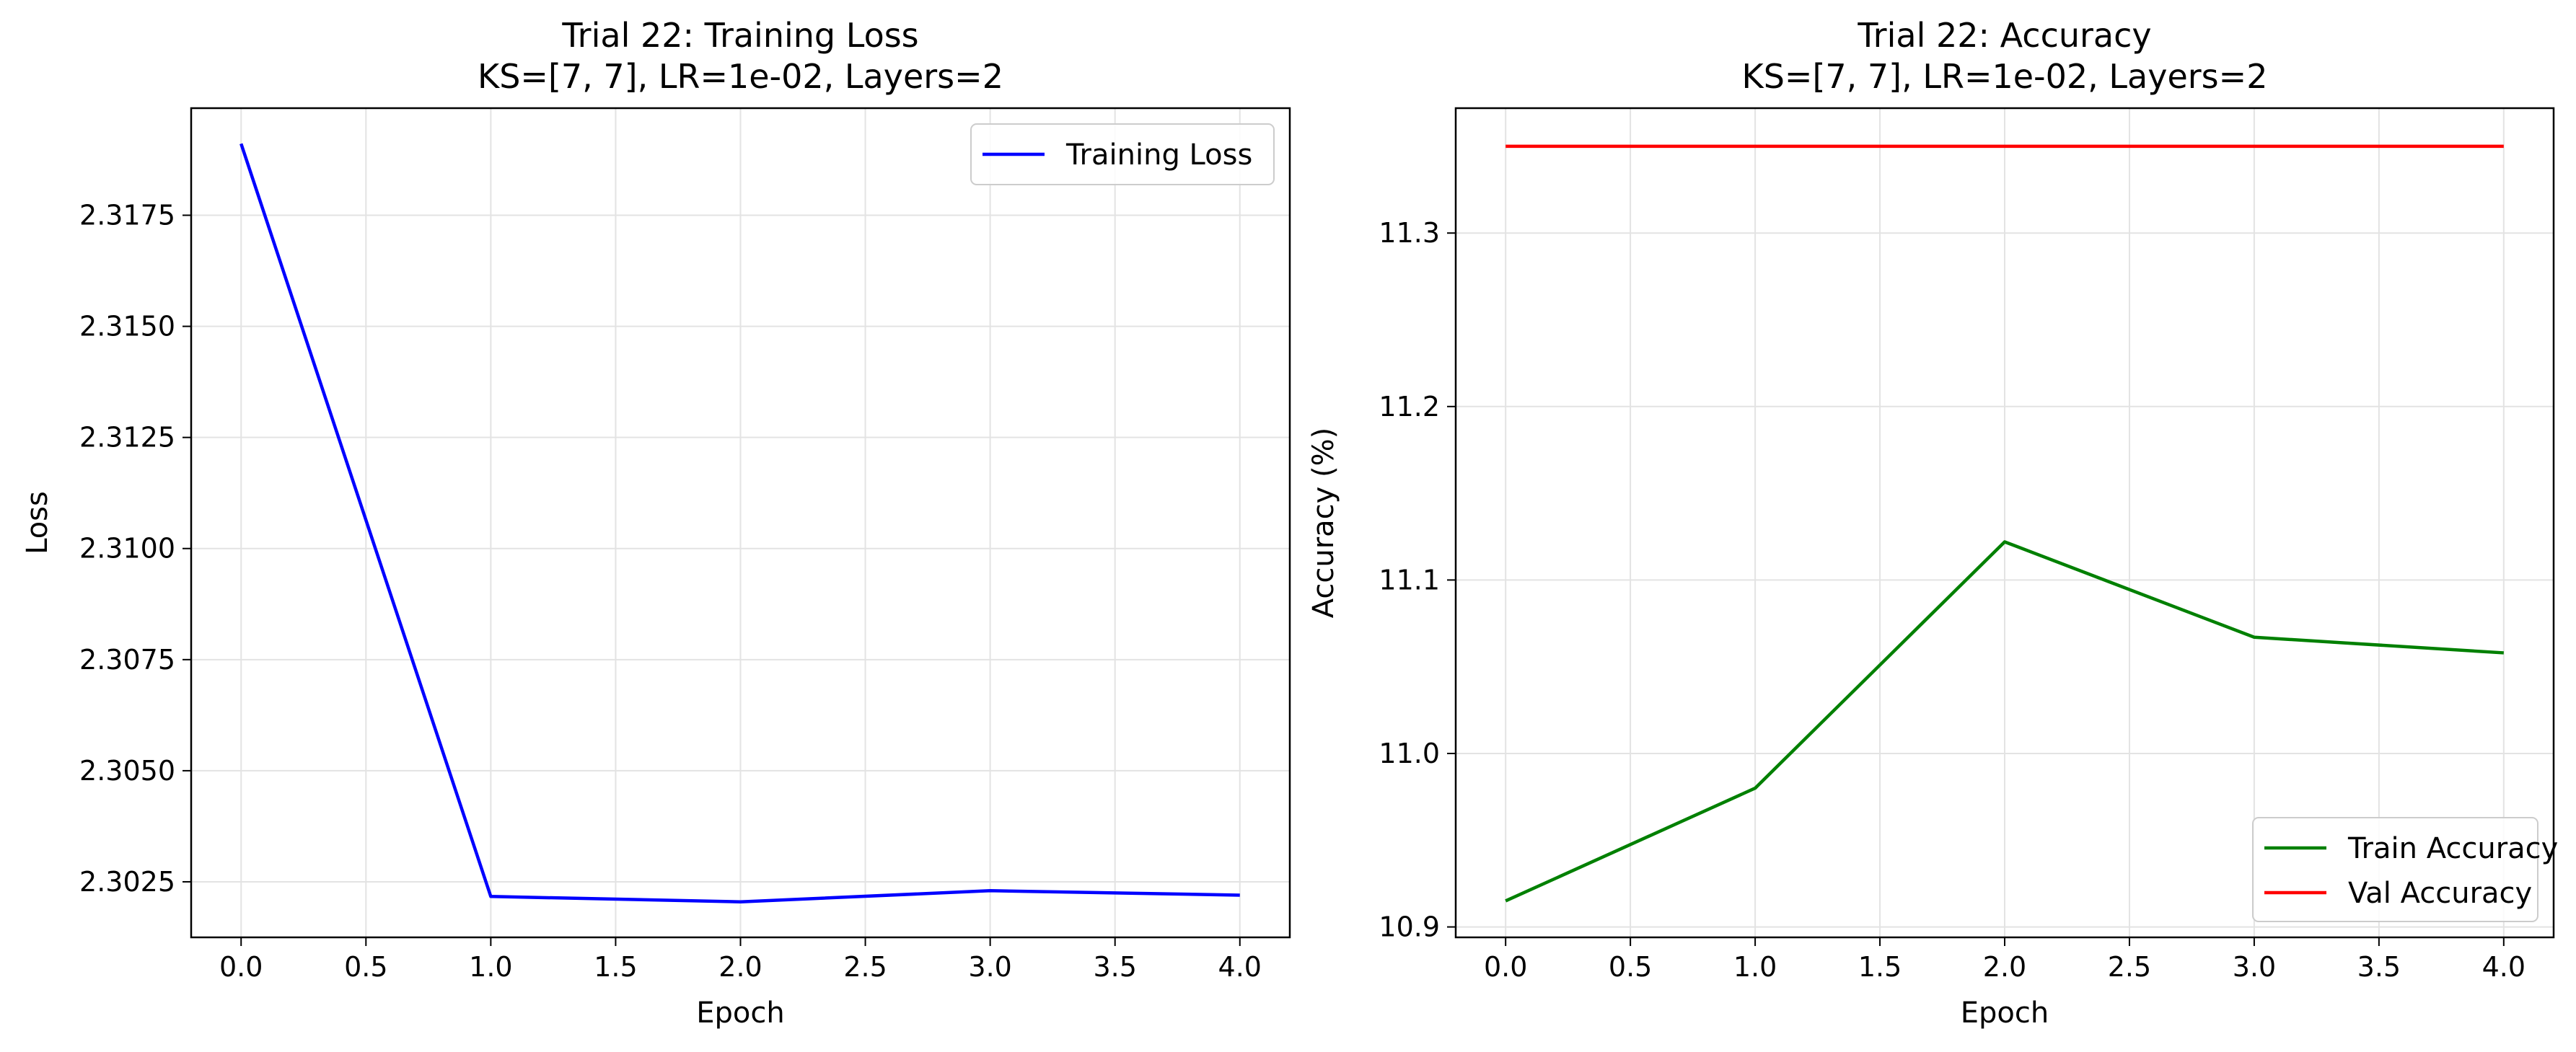 This screenshot has width=2576, height=1052. What do you see at coordinates (1409, 580) in the screenshot?
I see `y-tick-label: 11.1` at bounding box center [1409, 580].